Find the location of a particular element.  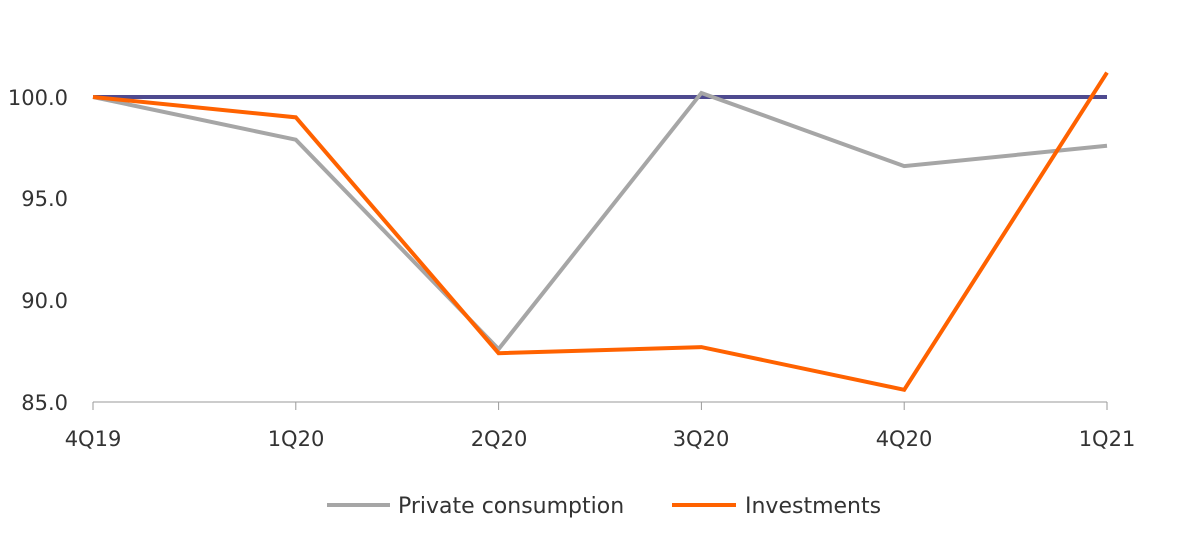

x-tick-label: 3Q20 is located at coordinates (701, 439).